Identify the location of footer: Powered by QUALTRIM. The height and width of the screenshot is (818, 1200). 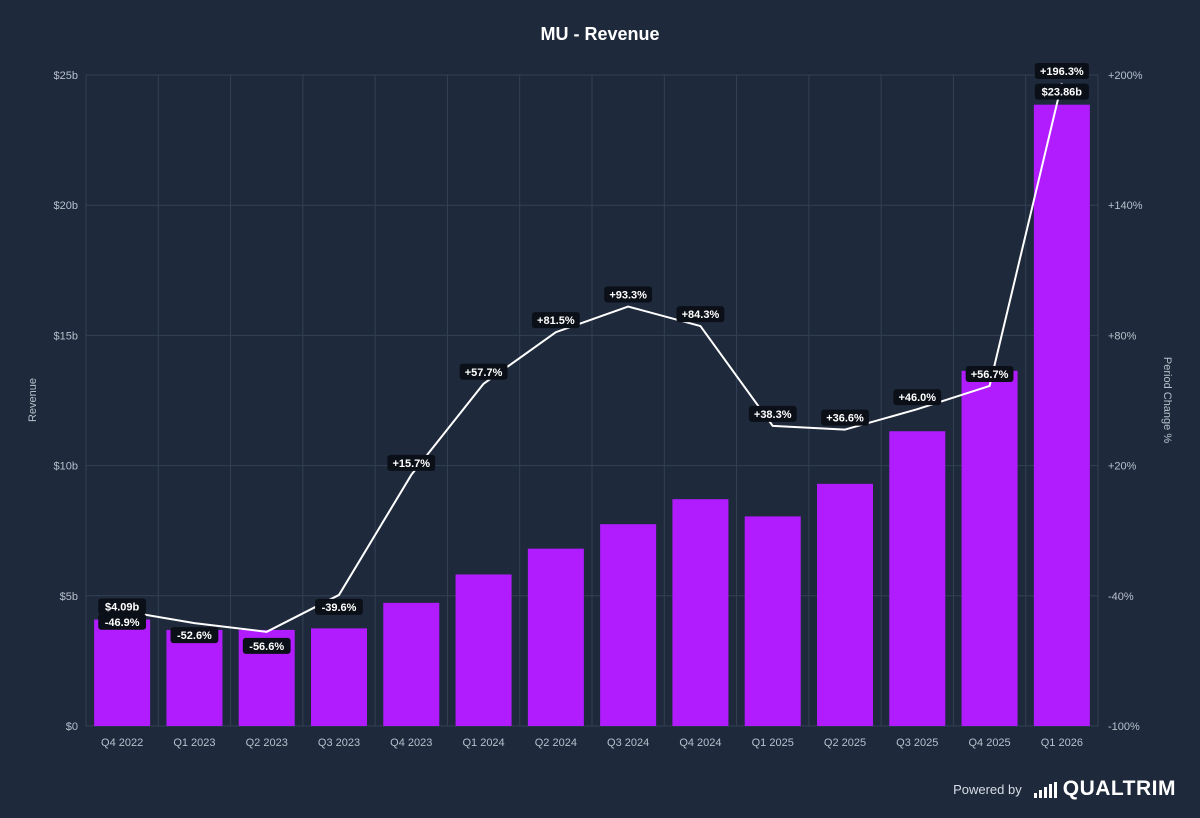
(1064, 788).